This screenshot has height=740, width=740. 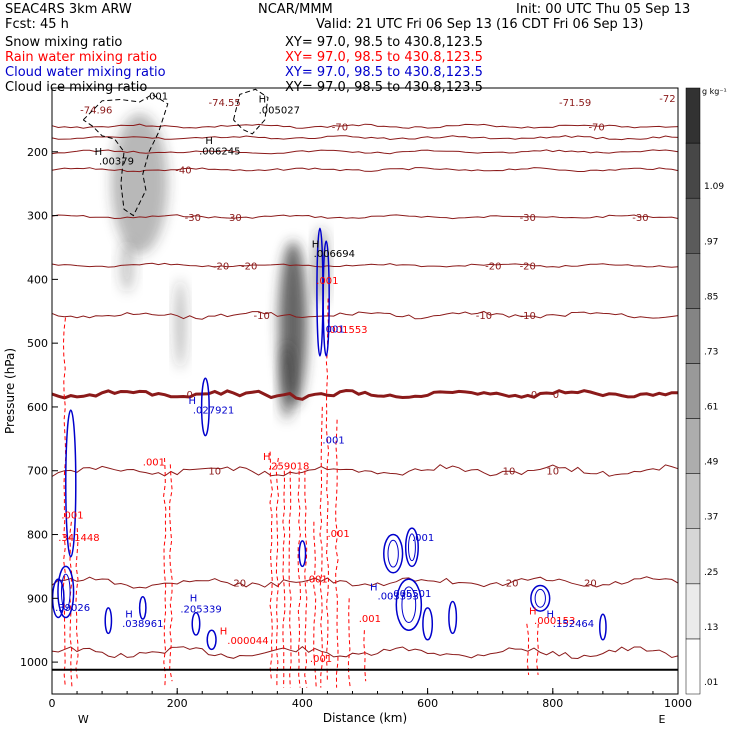 What do you see at coordinates (154, 463) in the screenshot?
I see `labels-red-2: .001` at bounding box center [154, 463].